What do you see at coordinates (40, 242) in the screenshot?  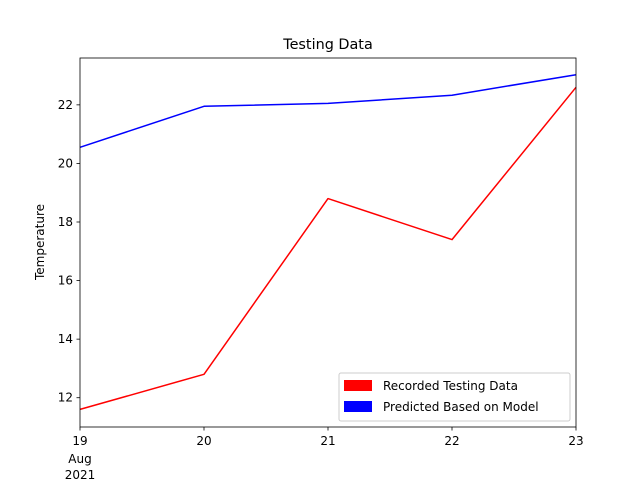 I see `y-axis-label: Temperature` at bounding box center [40, 242].